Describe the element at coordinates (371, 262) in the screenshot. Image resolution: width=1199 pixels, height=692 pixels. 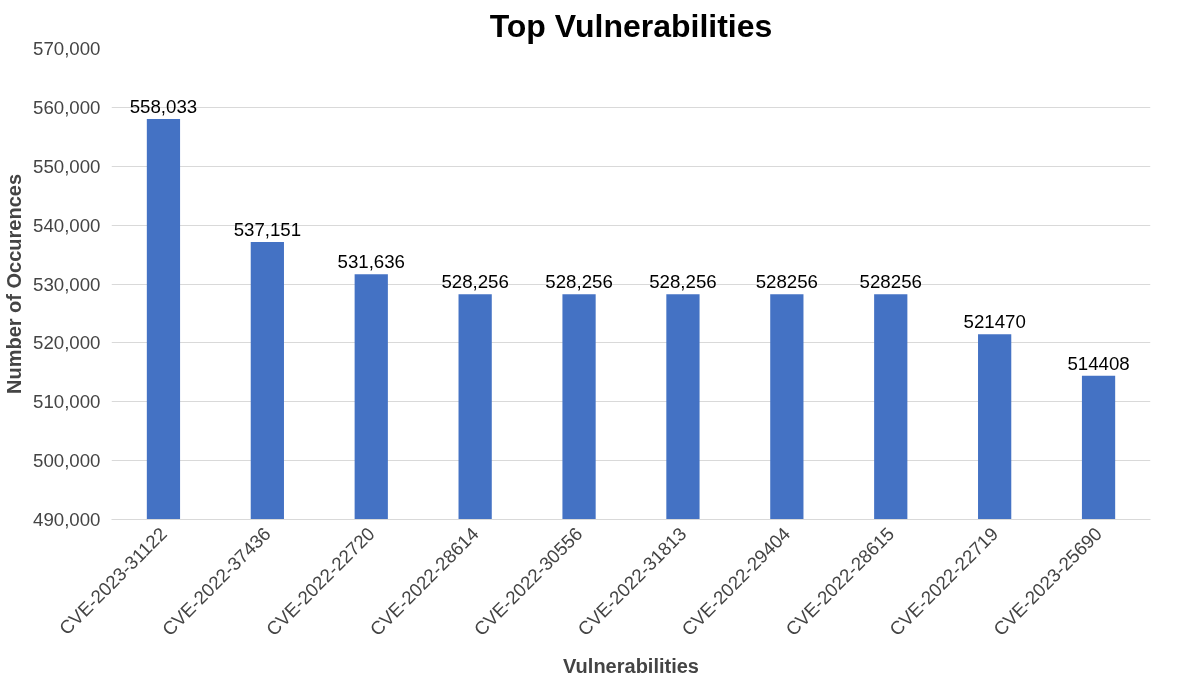
I see `data-label: 531,636` at that location.